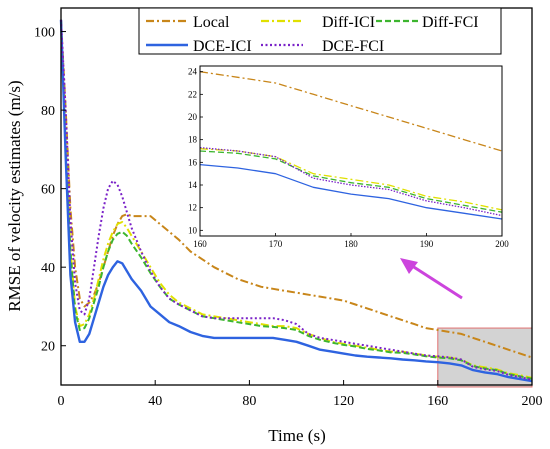 The image size is (550, 449). I want to click on x-tick-label: 200, so click(532, 401).